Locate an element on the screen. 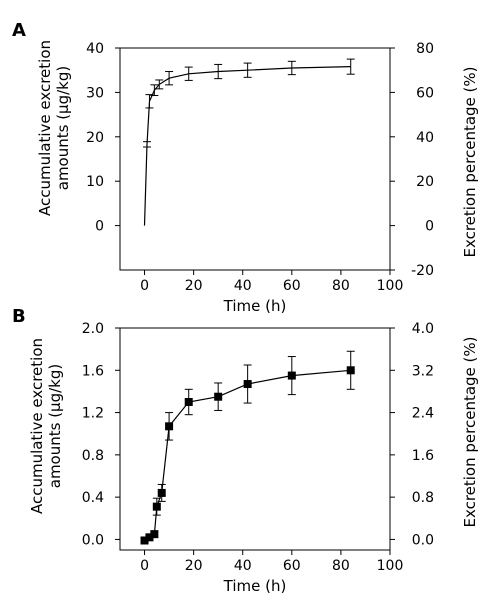 The height and width of the screenshot is (613, 499). panel-b-x-ticks: 0 20 40 60 80 100 is located at coordinates (271, 562).